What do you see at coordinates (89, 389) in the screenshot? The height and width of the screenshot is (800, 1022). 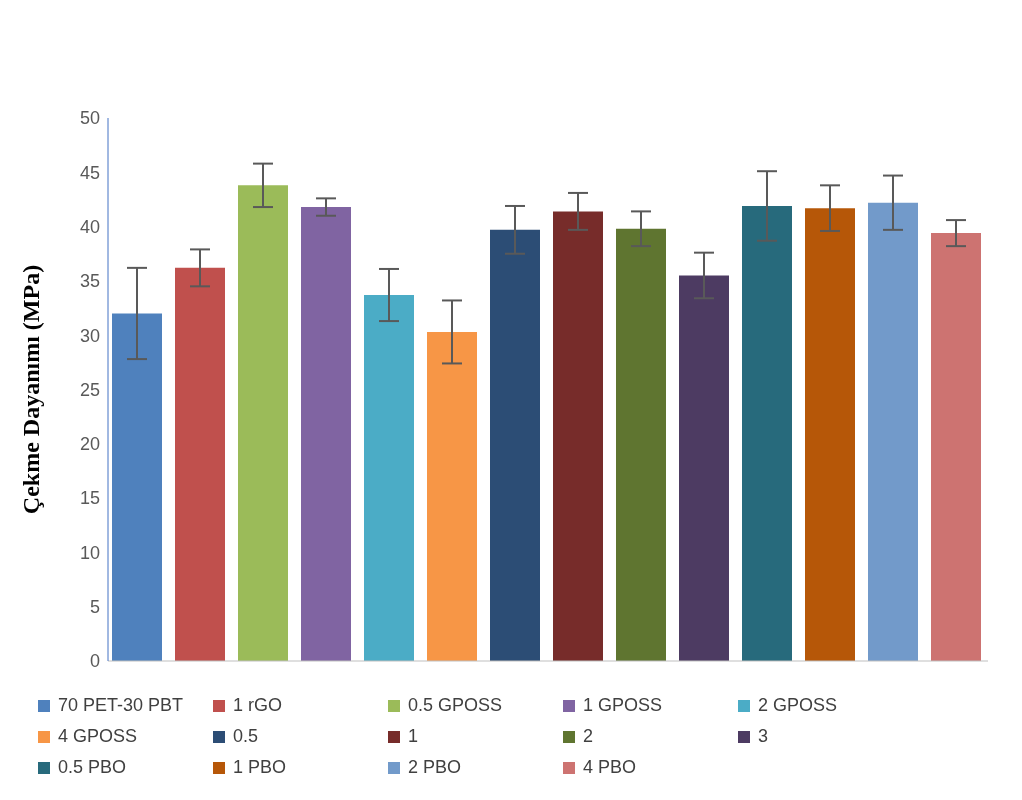 I see `y-tick-label: 25` at bounding box center [89, 389].